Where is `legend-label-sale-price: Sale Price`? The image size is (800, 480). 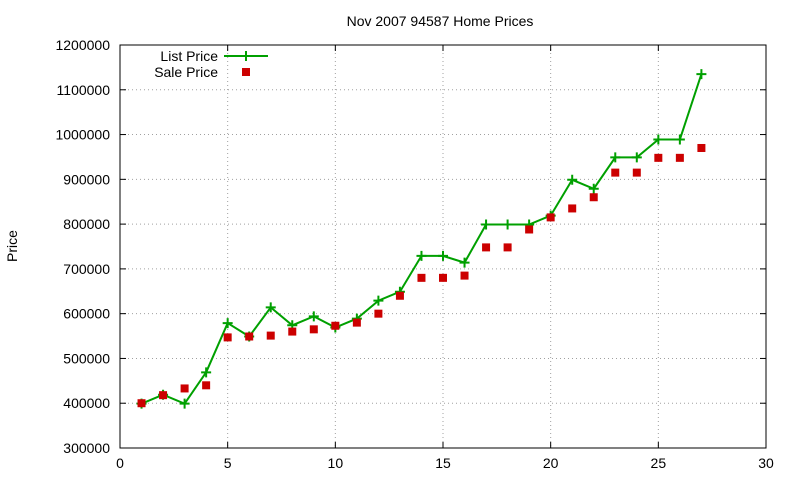 legend-label-sale-price: Sale Price is located at coordinates (186, 72).